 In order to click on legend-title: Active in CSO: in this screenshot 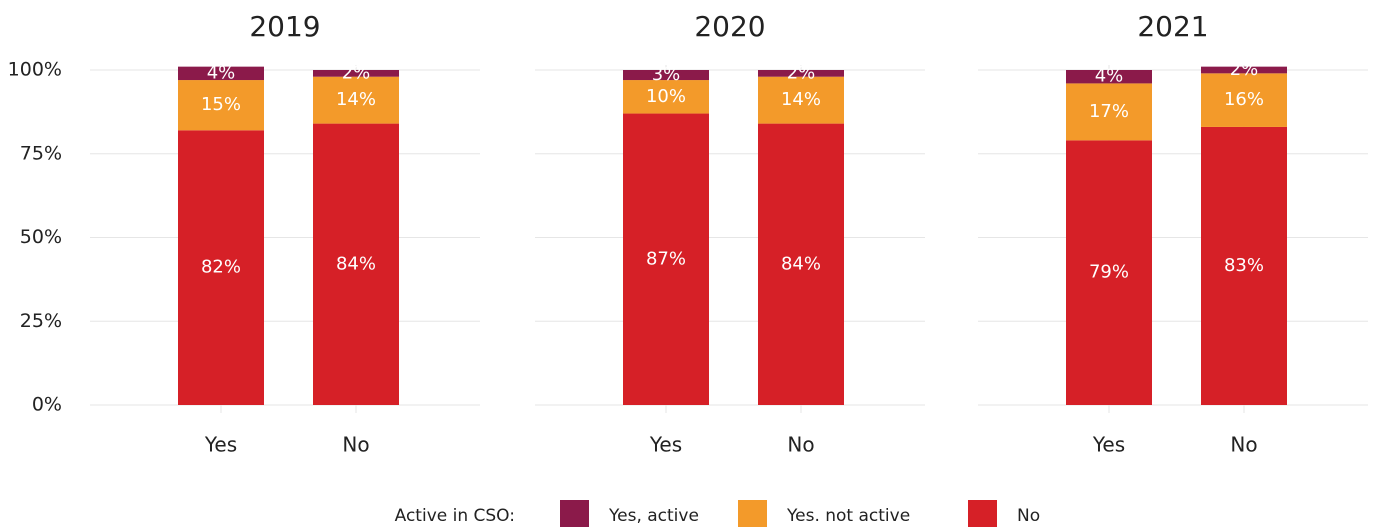, I will do `click(455, 516)`.